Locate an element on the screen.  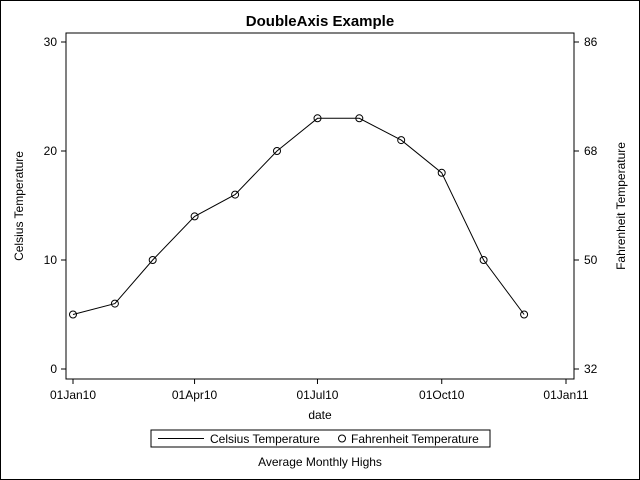
y-axis-label-left: Celsius Temperature is located at coordinates (19, 206).